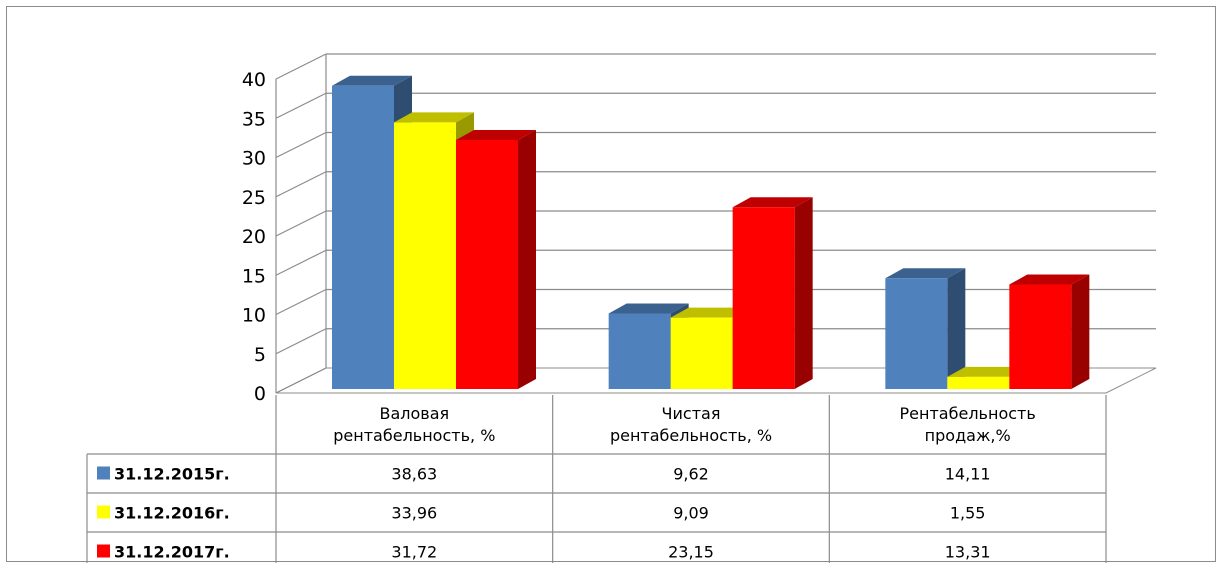  Describe the element at coordinates (260, 394) in the screenshot. I see `y-tick-label: 0` at that location.